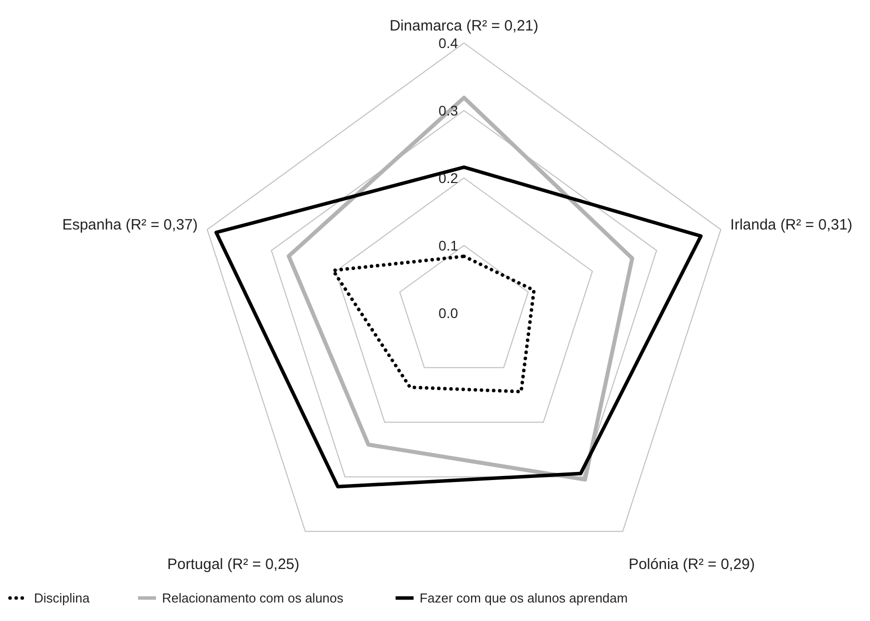 The width and height of the screenshot is (870, 621). Describe the element at coordinates (233, 565) in the screenshot. I see `spoke-label: Portugal (R² = 0,25)` at that location.